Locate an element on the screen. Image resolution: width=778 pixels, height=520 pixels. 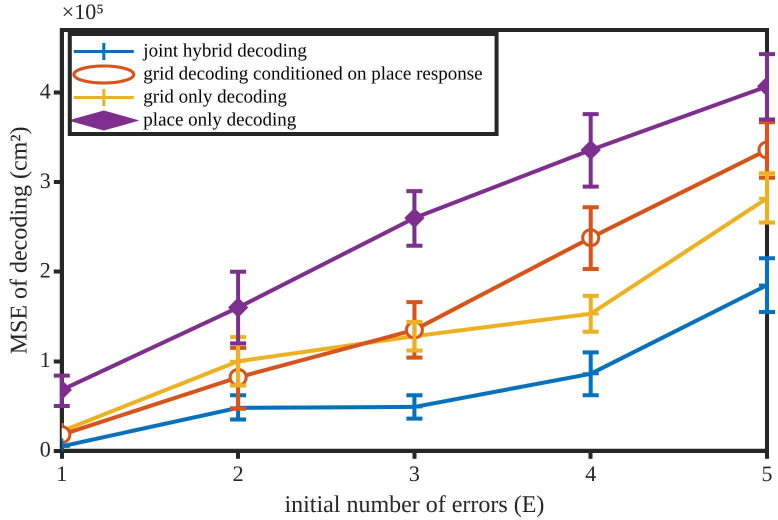
x-tick-label: 3 is located at coordinates (414, 473).